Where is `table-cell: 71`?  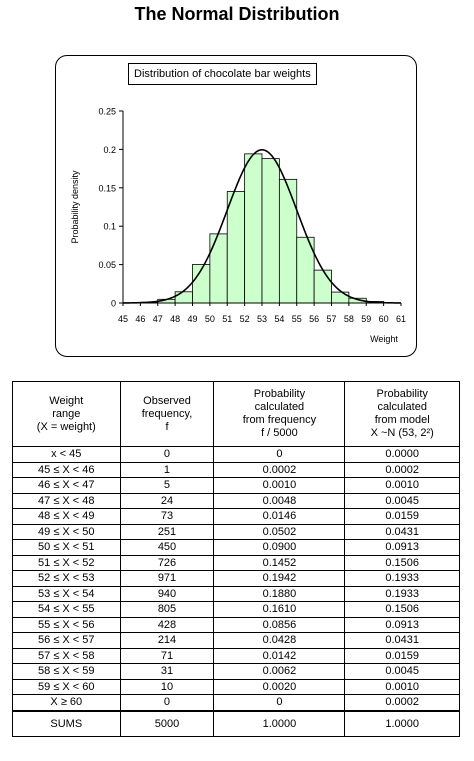
table-cell: 71 is located at coordinates (167, 655).